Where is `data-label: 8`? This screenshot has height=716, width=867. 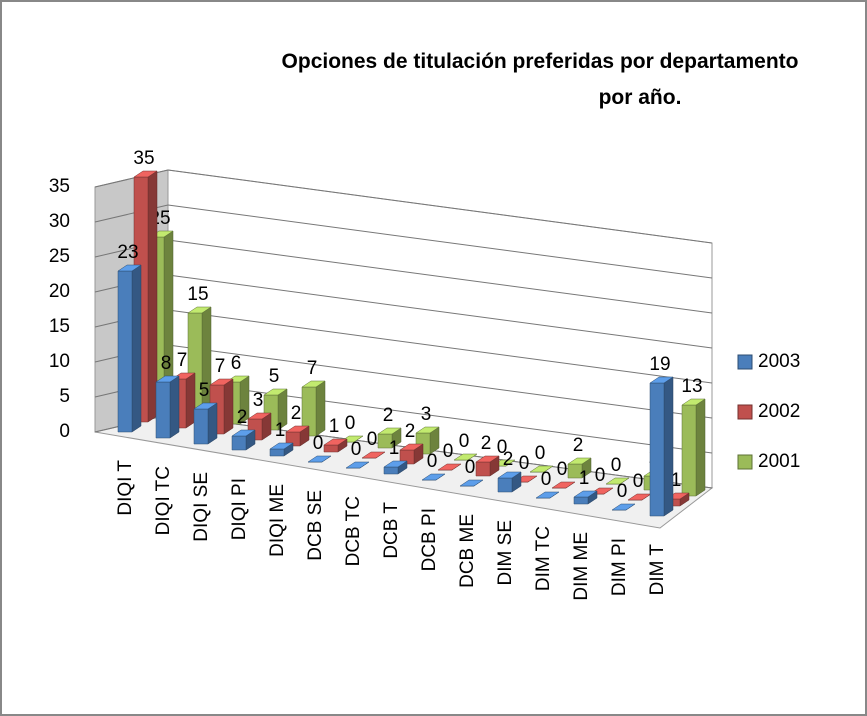
data-label: 8 is located at coordinates (166, 363).